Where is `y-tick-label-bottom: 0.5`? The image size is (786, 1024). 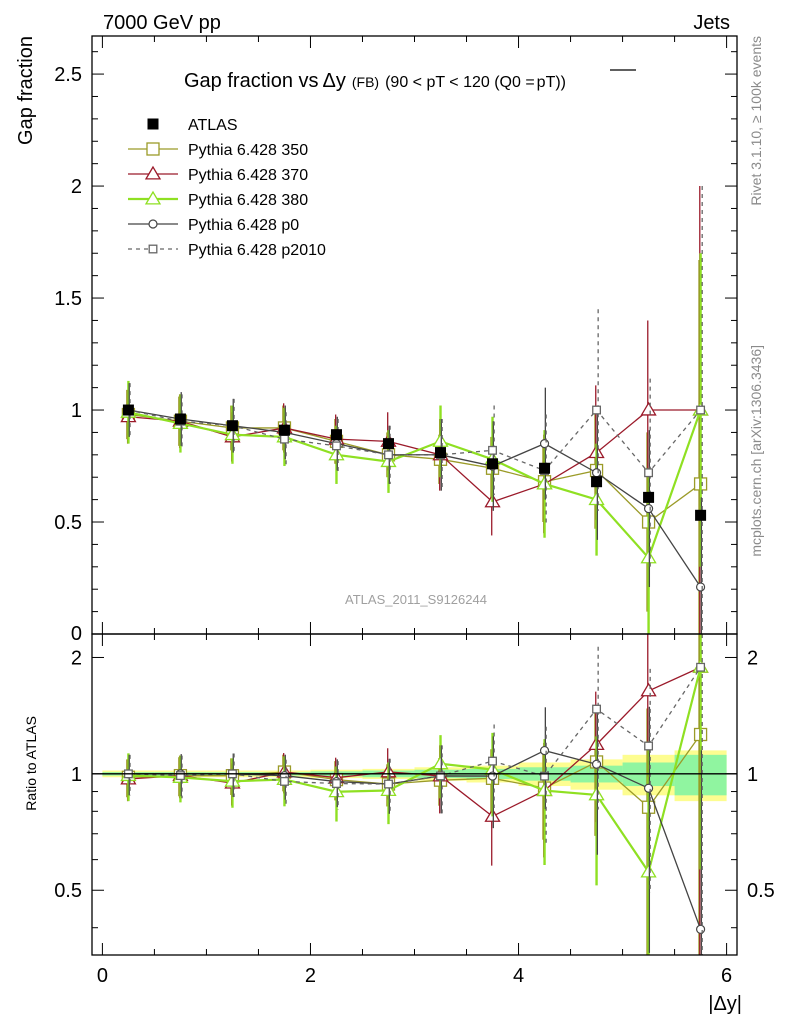
y-tick-label-bottom: 0.5 is located at coordinates (68, 891).